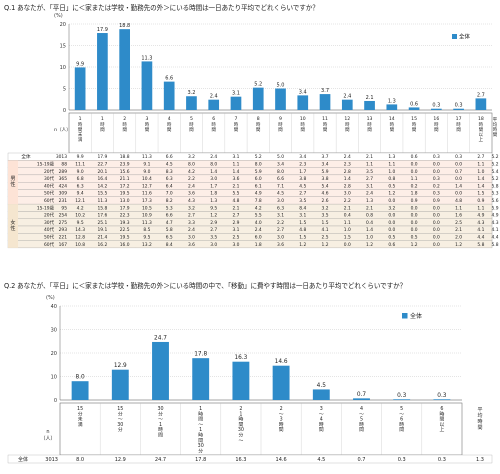  What do you see at coordinates (414, 201) in the screenshot?
I see `q1-row-value: 0.9` at bounding box center [414, 201].